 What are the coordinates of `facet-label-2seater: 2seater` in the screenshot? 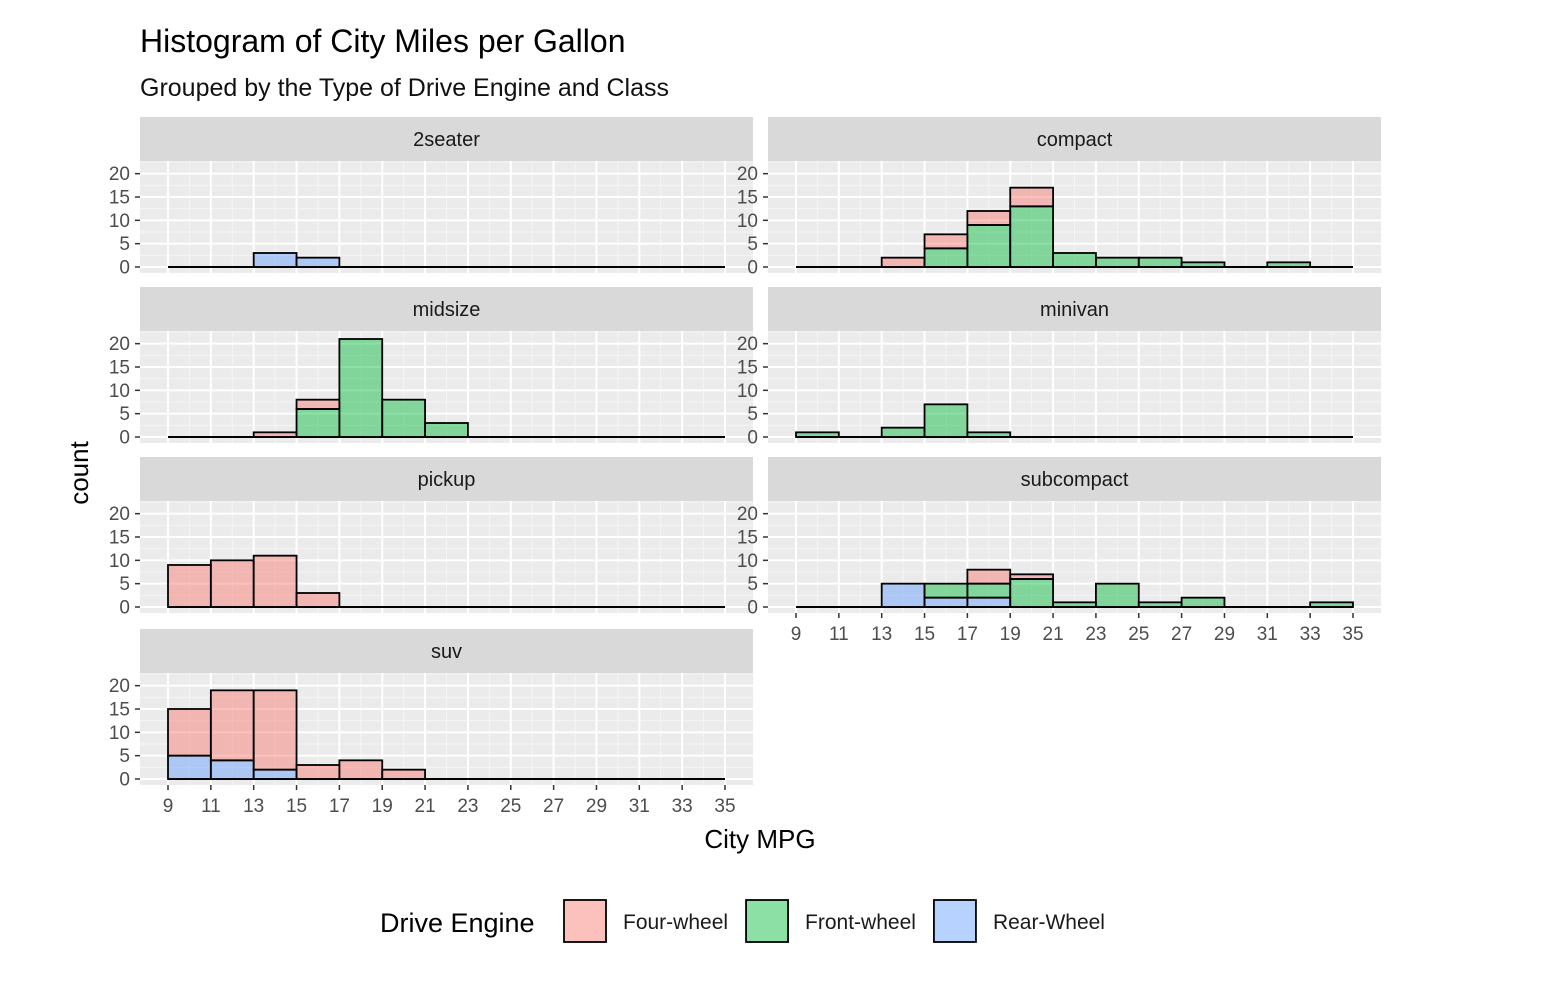 It's located at (446, 140).